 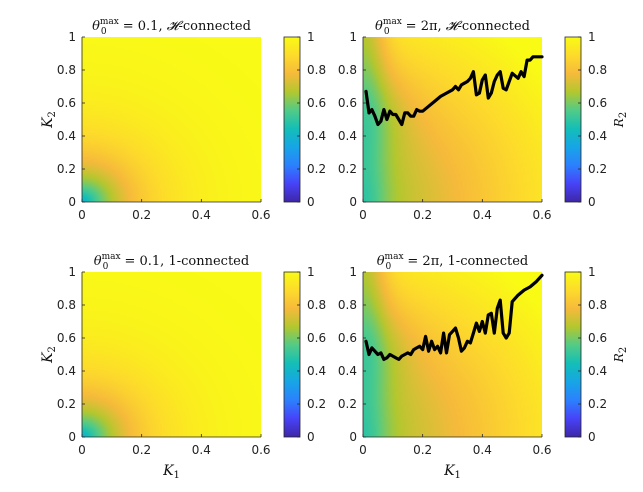 I want to click on chart-title: θmax 0 = 0.1, 𝓗-connected, so click(x=171, y=27).